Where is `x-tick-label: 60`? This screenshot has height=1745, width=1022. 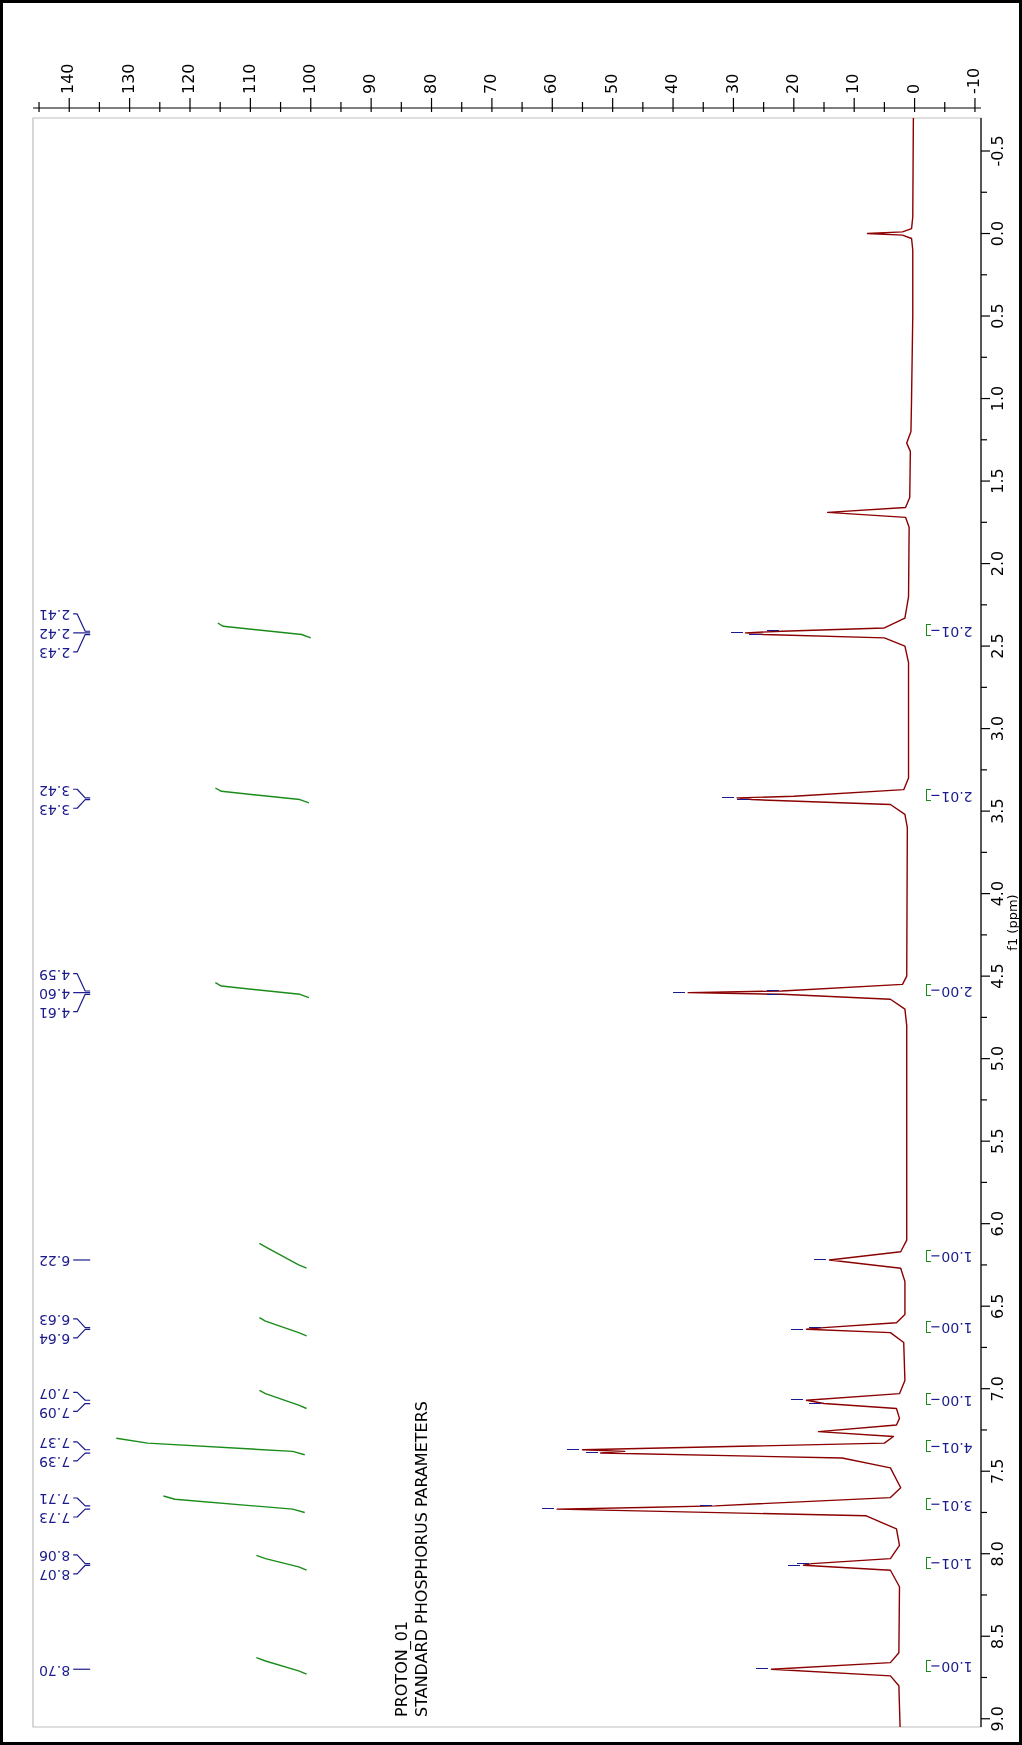 x-tick-label: 60 is located at coordinates (551, 83).